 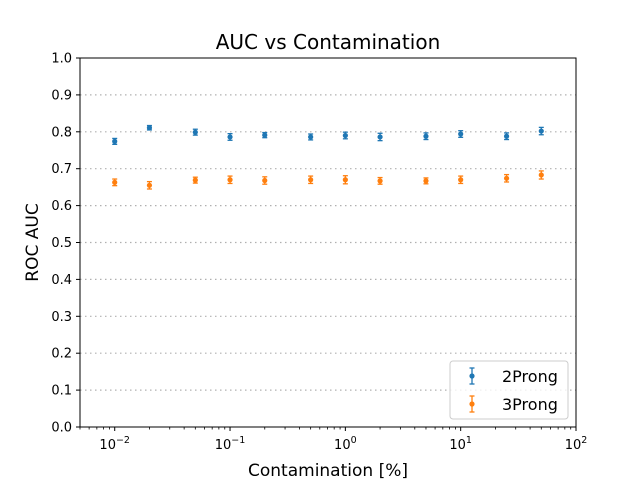 What do you see at coordinates (61, 132) in the screenshot?
I see `y-tick-label: 0.8` at bounding box center [61, 132].